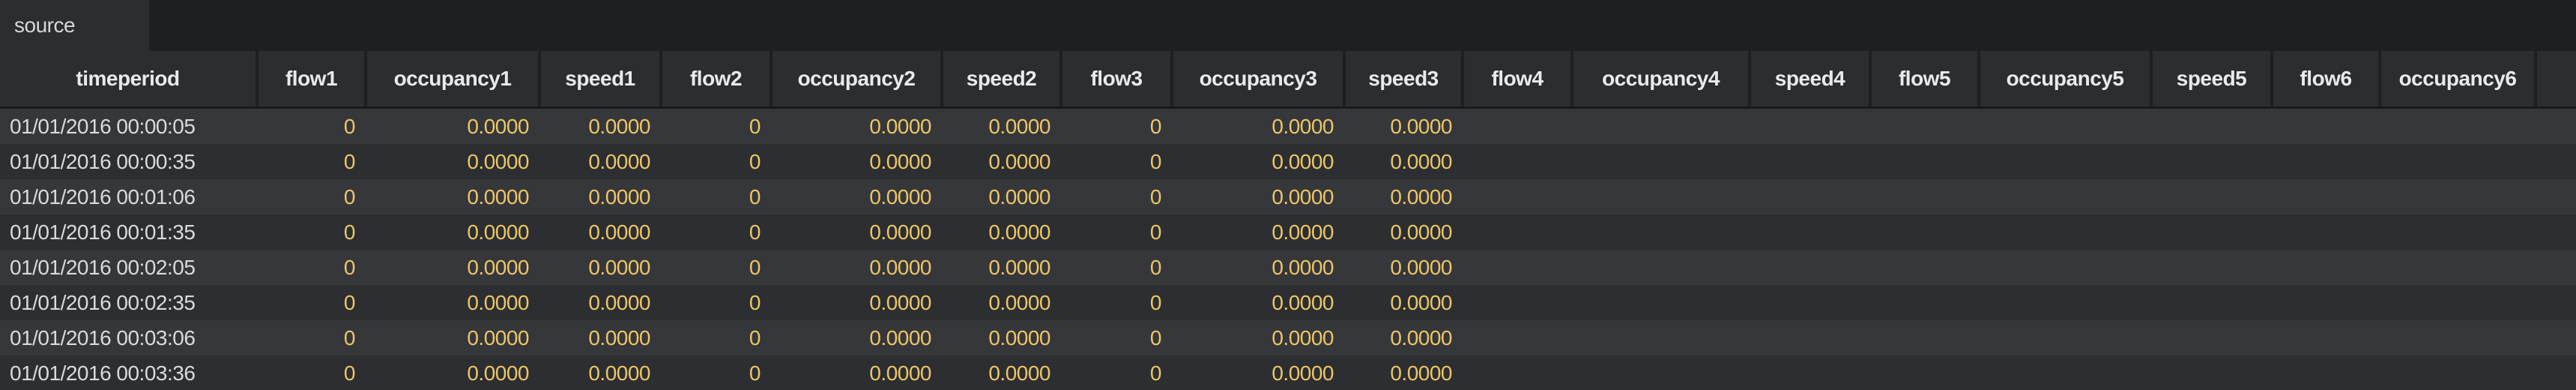 This screenshot has width=2576, height=390. I want to click on cell-timeperiod: 01/01/2016 00:03:06, so click(103, 338).